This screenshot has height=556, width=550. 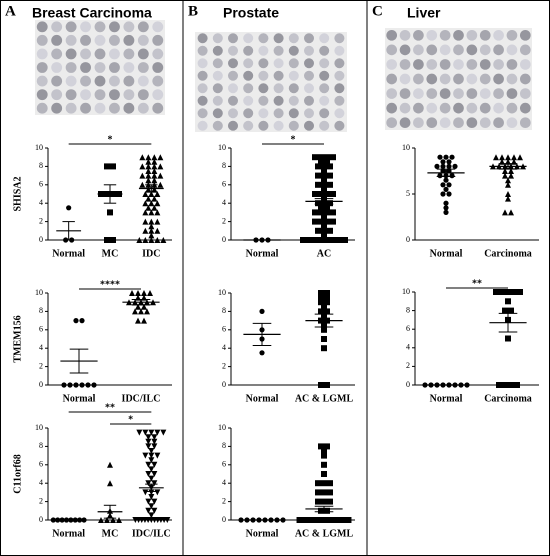 I want to click on column-title: Prostate, so click(x=251, y=13).